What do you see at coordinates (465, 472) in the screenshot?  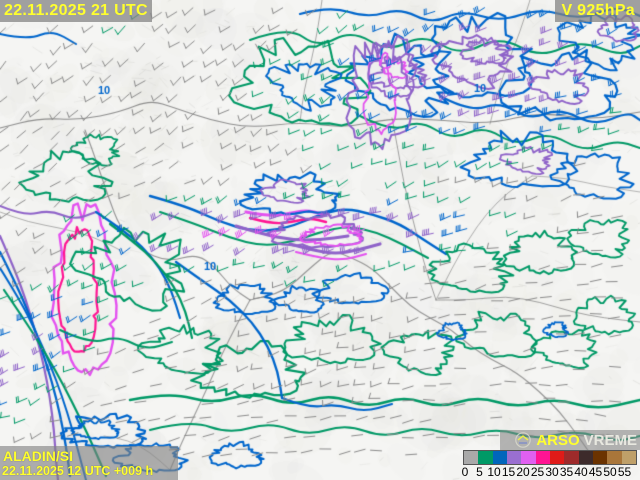 I see `colorbar-tick-0: 0` at bounding box center [465, 472].